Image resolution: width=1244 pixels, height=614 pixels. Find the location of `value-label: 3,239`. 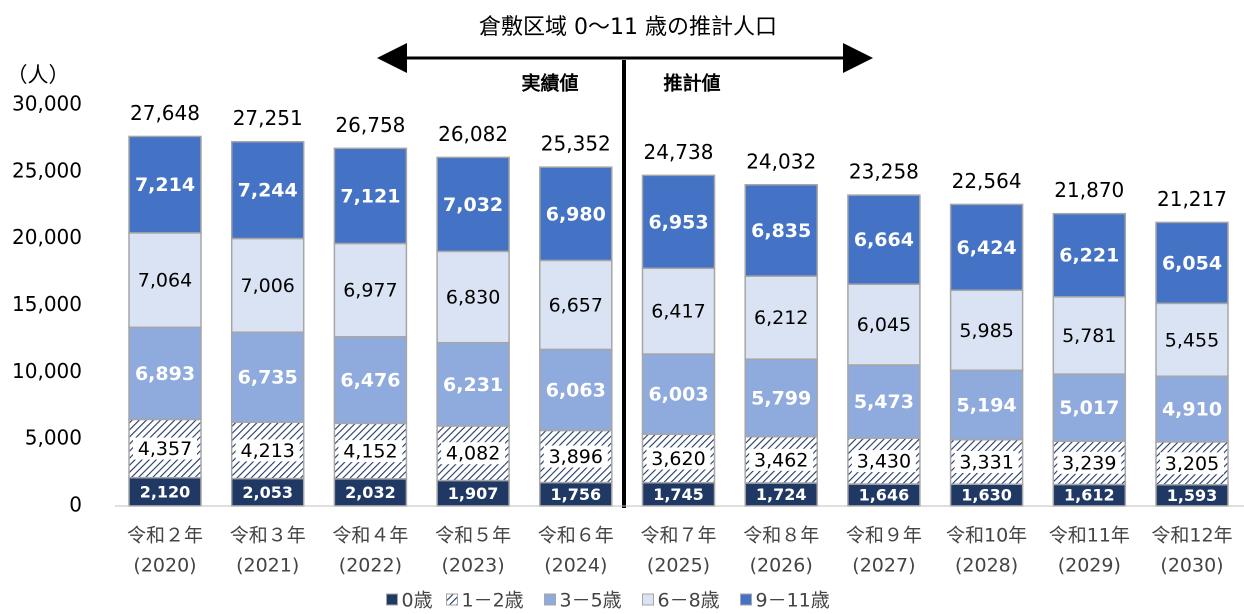

value-label: 3,239 is located at coordinates (1089, 463).